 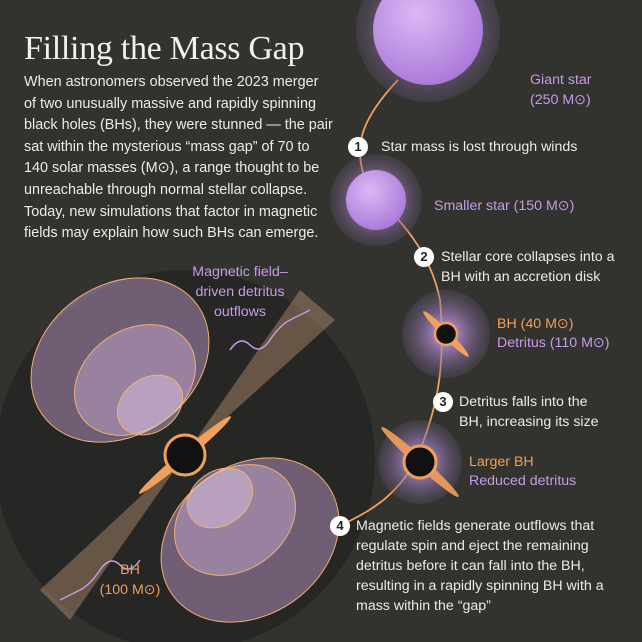 What do you see at coordinates (535, 324) in the screenshot?
I see `bh-40-label: BH (40 M⊙)` at bounding box center [535, 324].